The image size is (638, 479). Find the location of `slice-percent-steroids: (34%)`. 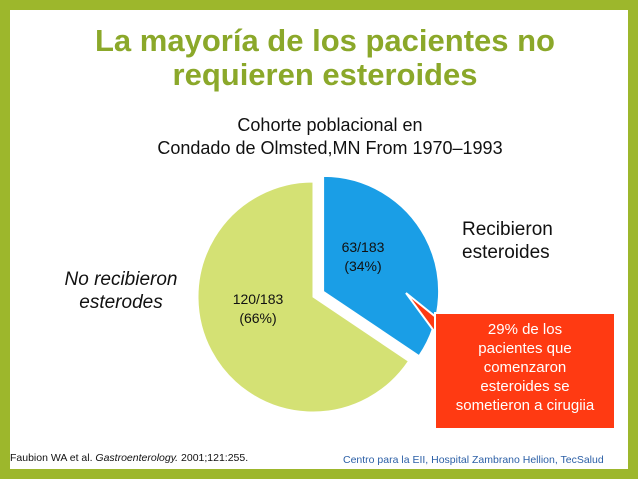

slice-percent-steroids: (34%) is located at coordinates (363, 266).